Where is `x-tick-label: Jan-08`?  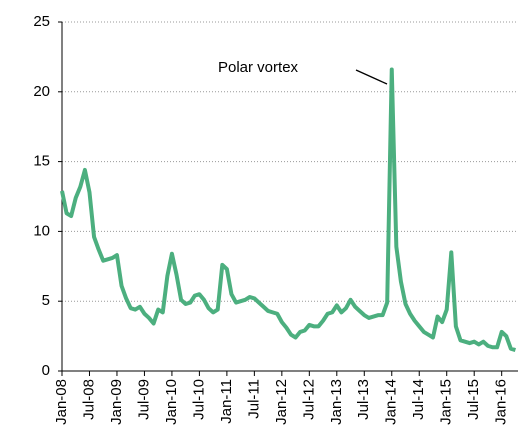
x-tick-label: Jan-08 is located at coordinates (61, 402).